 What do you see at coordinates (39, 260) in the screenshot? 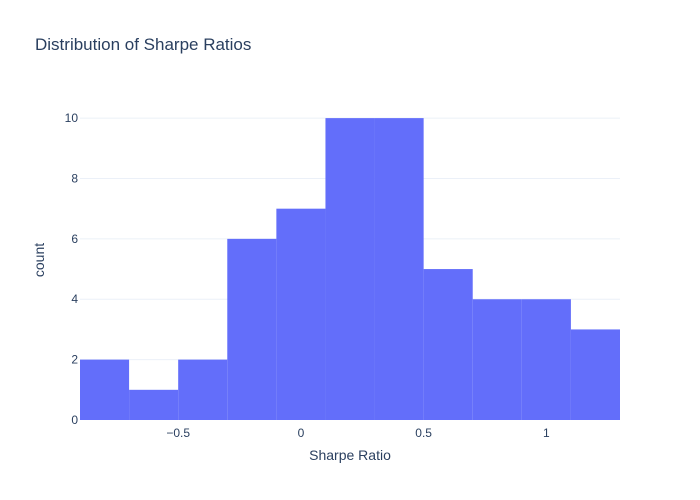
I see `y-axis-label: count` at bounding box center [39, 260].